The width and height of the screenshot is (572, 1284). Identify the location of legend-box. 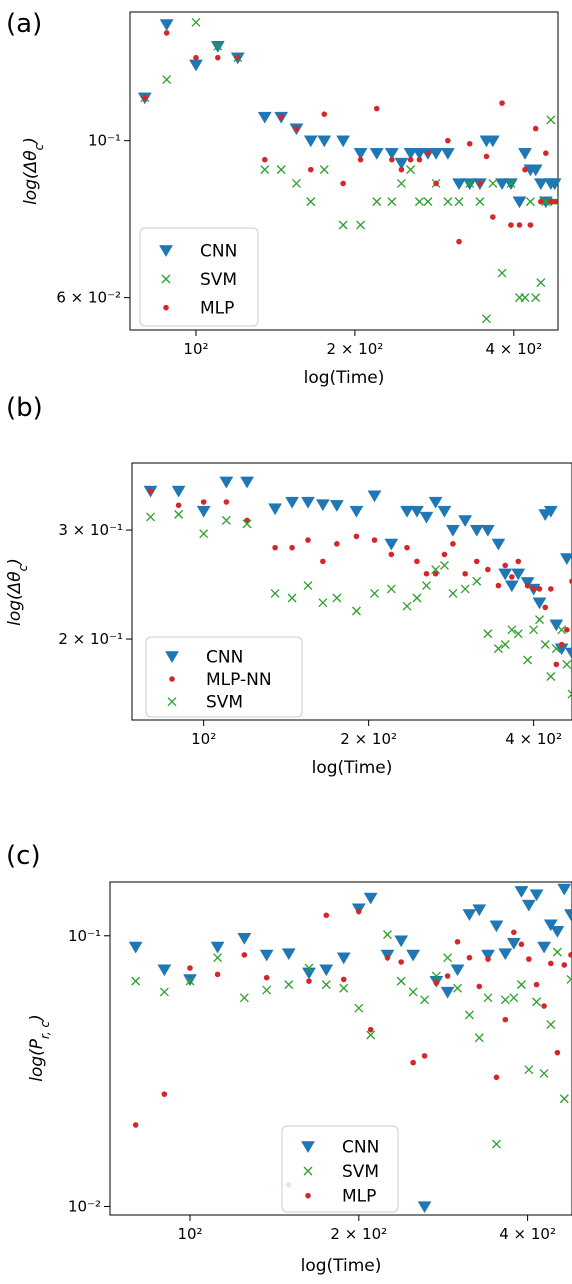
(224, 677).